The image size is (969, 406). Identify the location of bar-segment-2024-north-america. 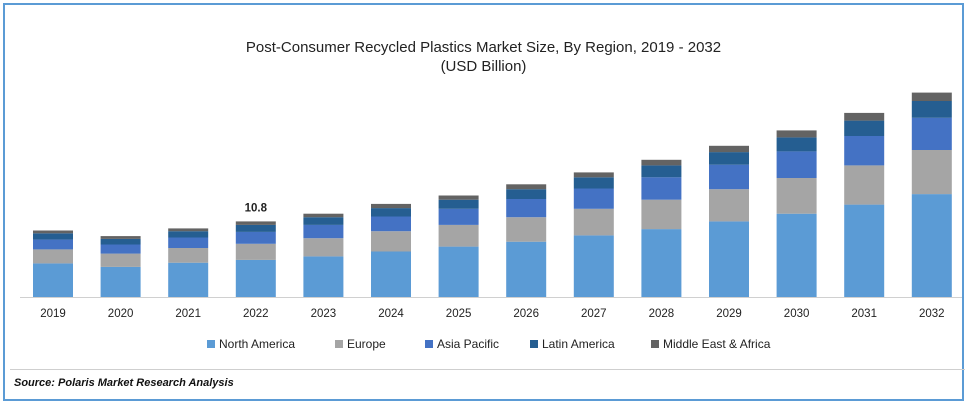
(391, 274).